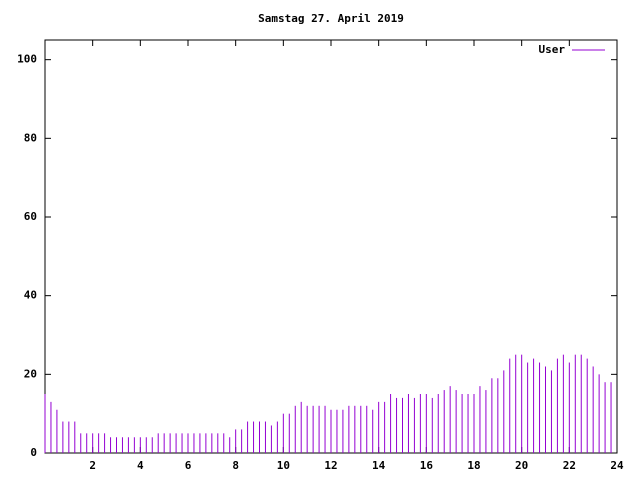 The width and height of the screenshot is (640, 480). I want to click on x-tick-label: 24, so click(617, 465).